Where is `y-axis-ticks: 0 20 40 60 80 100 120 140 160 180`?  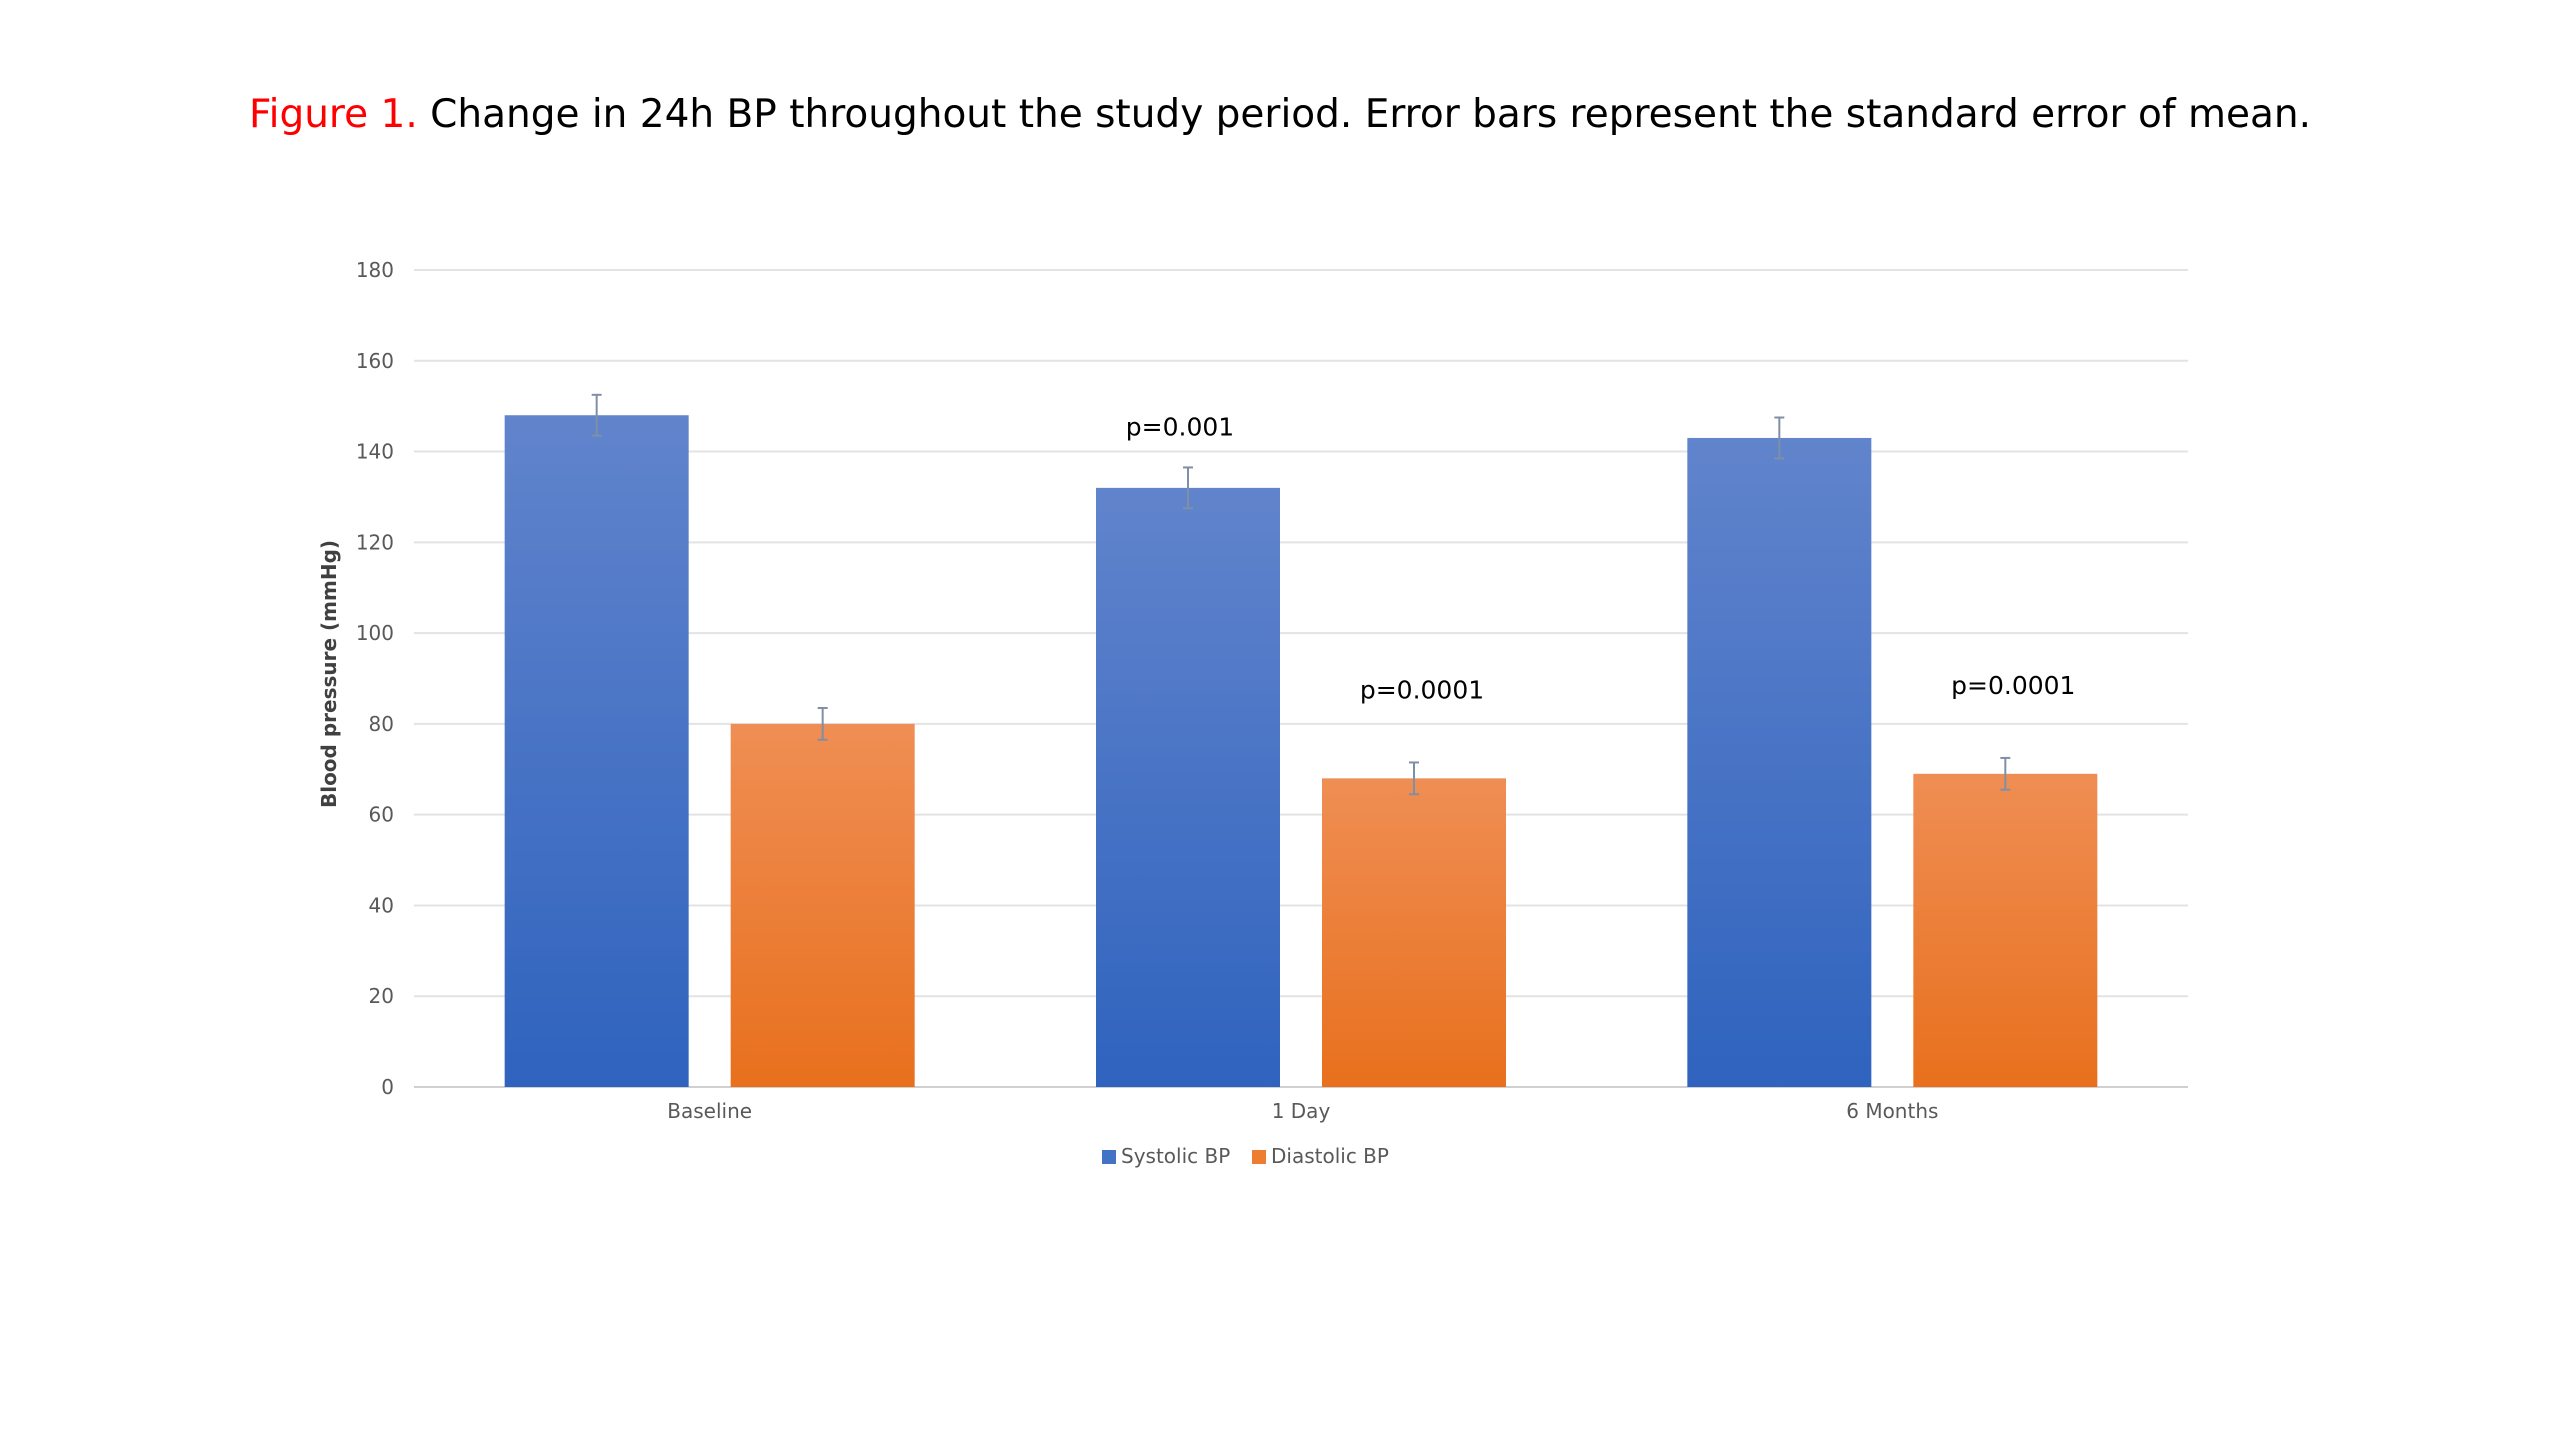 y-axis-ticks: 0 20 40 60 80 100 120 140 160 180 is located at coordinates (375, 678).